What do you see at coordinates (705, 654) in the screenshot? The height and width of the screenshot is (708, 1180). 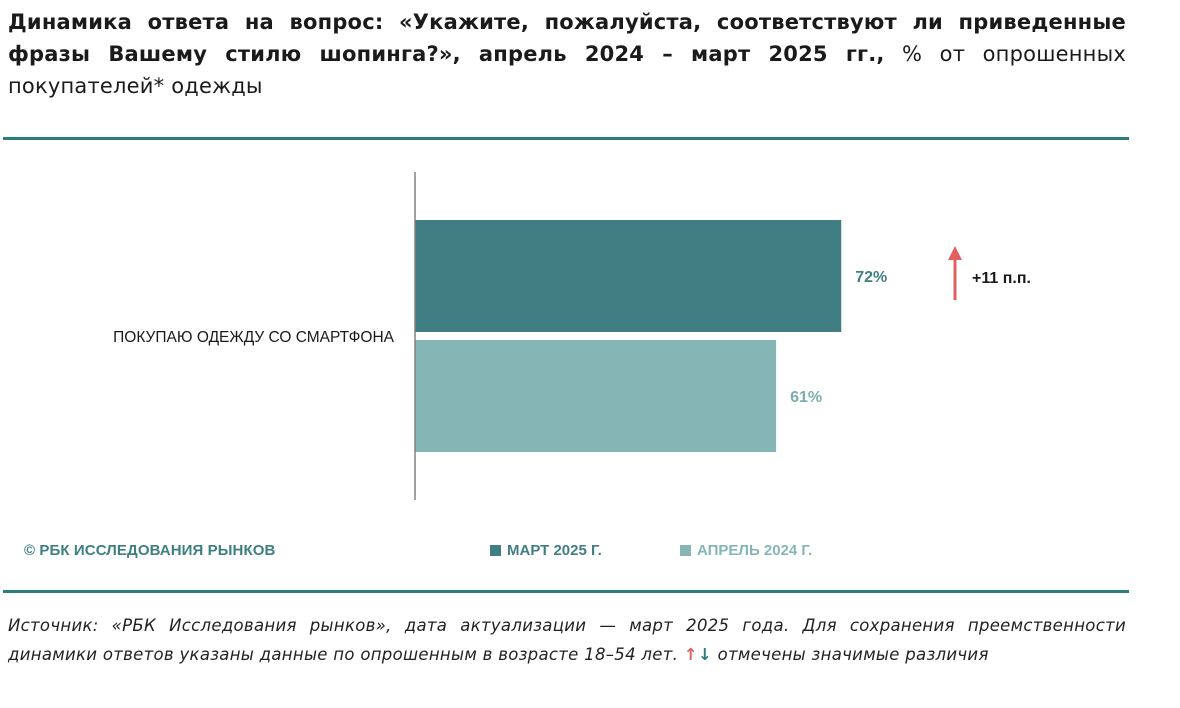 I see `down-arrow-icon: ↓` at bounding box center [705, 654].